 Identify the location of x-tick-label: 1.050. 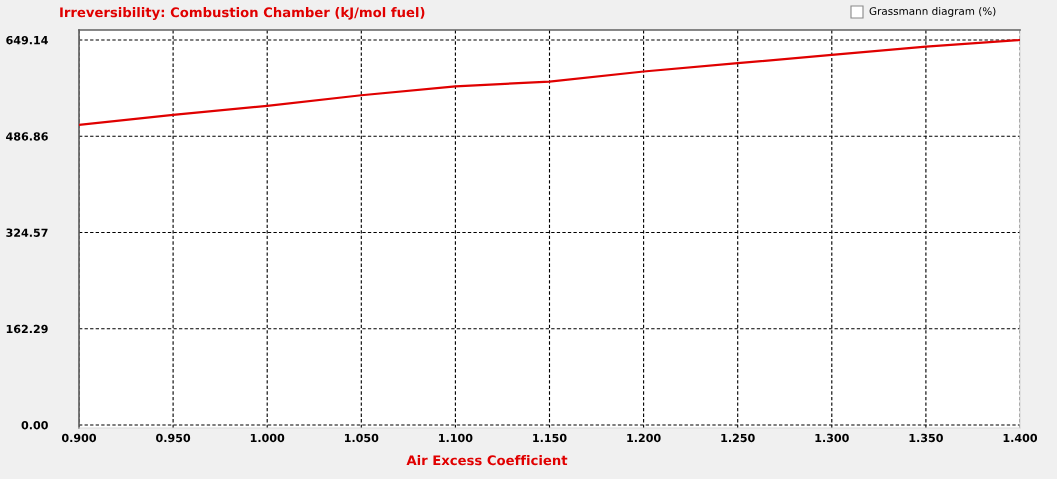
(361, 438).